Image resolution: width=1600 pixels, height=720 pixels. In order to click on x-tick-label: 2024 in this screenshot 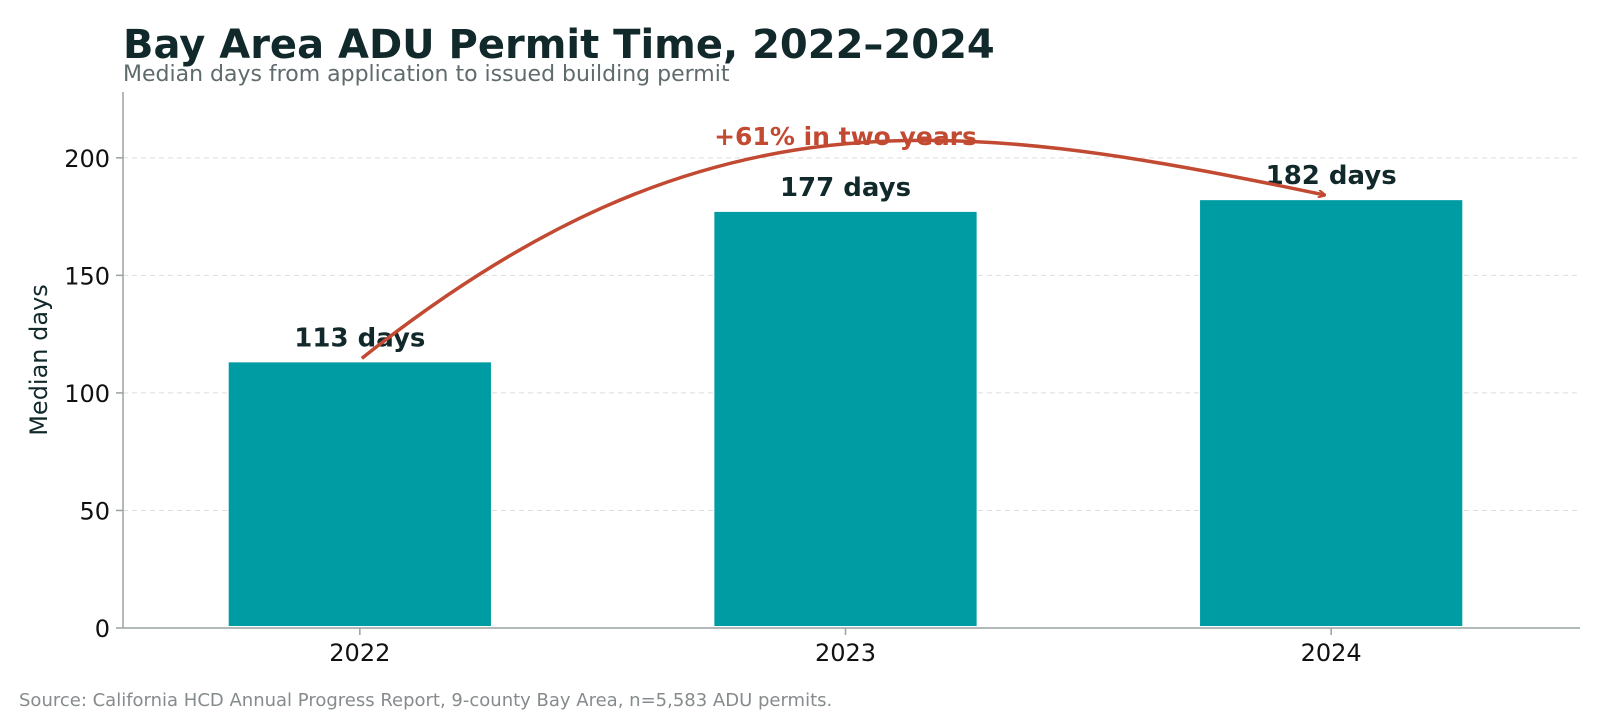, I will do `click(1331, 653)`.